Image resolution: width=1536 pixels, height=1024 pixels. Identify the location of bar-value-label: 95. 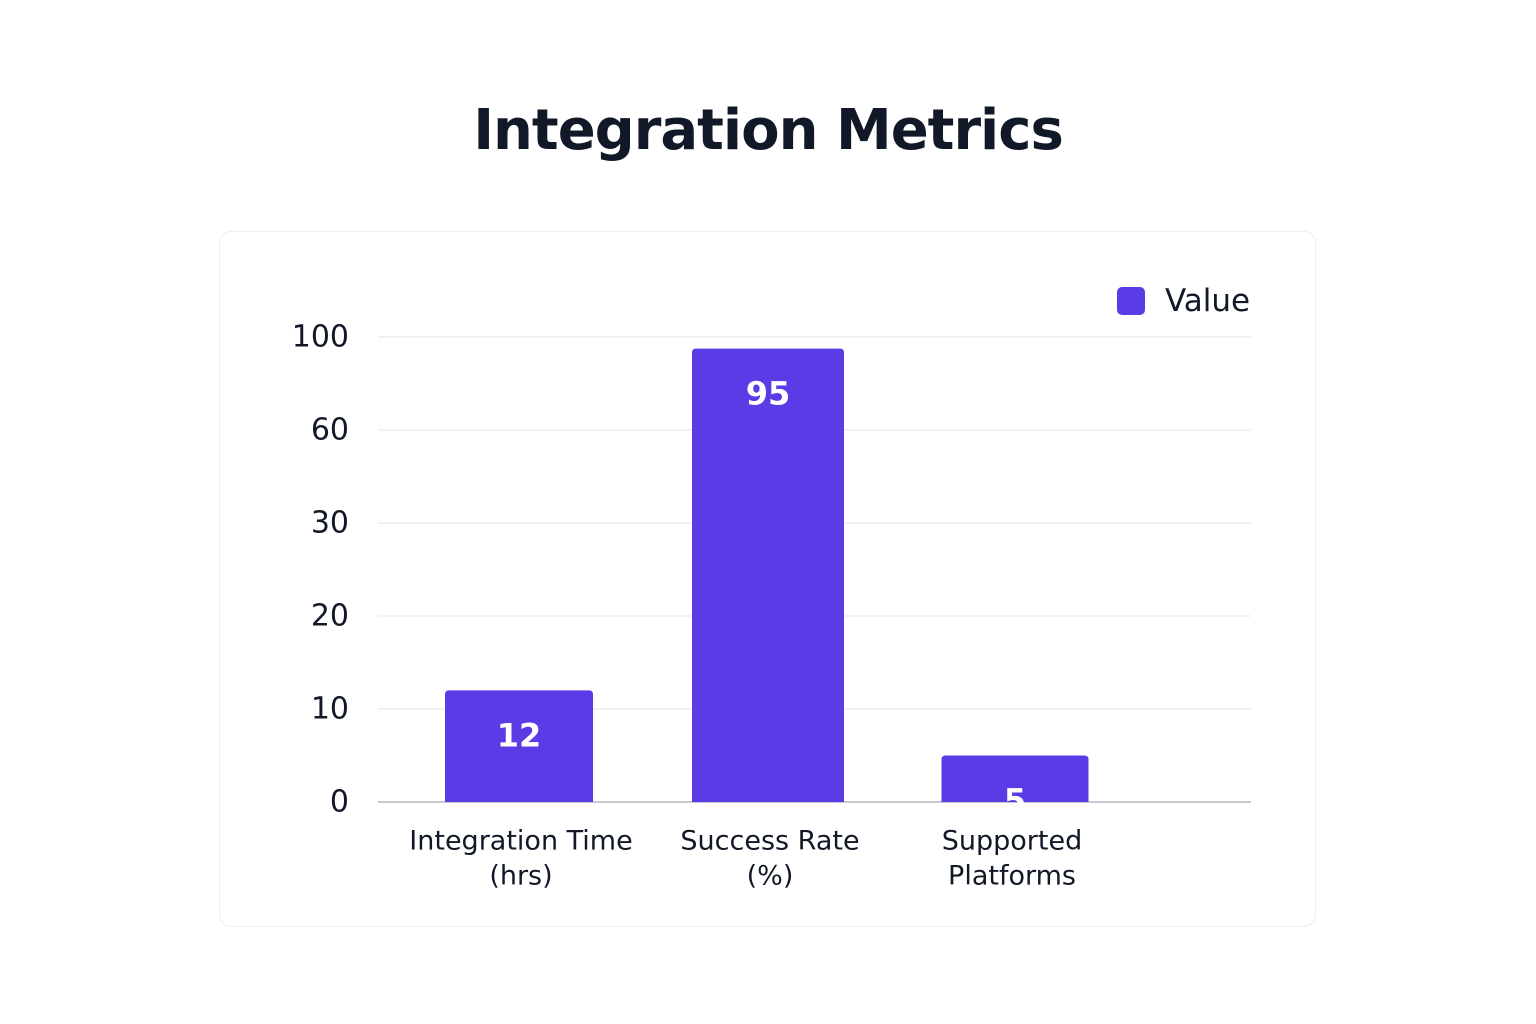
(768, 394).